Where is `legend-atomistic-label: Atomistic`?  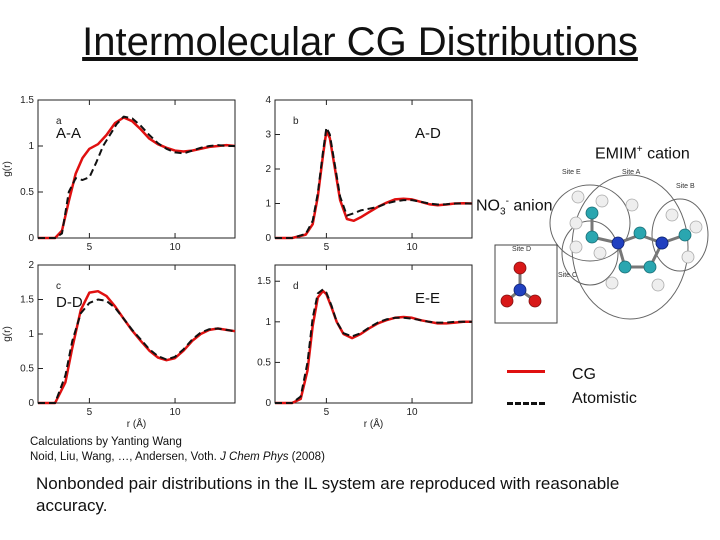
legend-atomistic-label: Atomistic is located at coordinates (604, 398).